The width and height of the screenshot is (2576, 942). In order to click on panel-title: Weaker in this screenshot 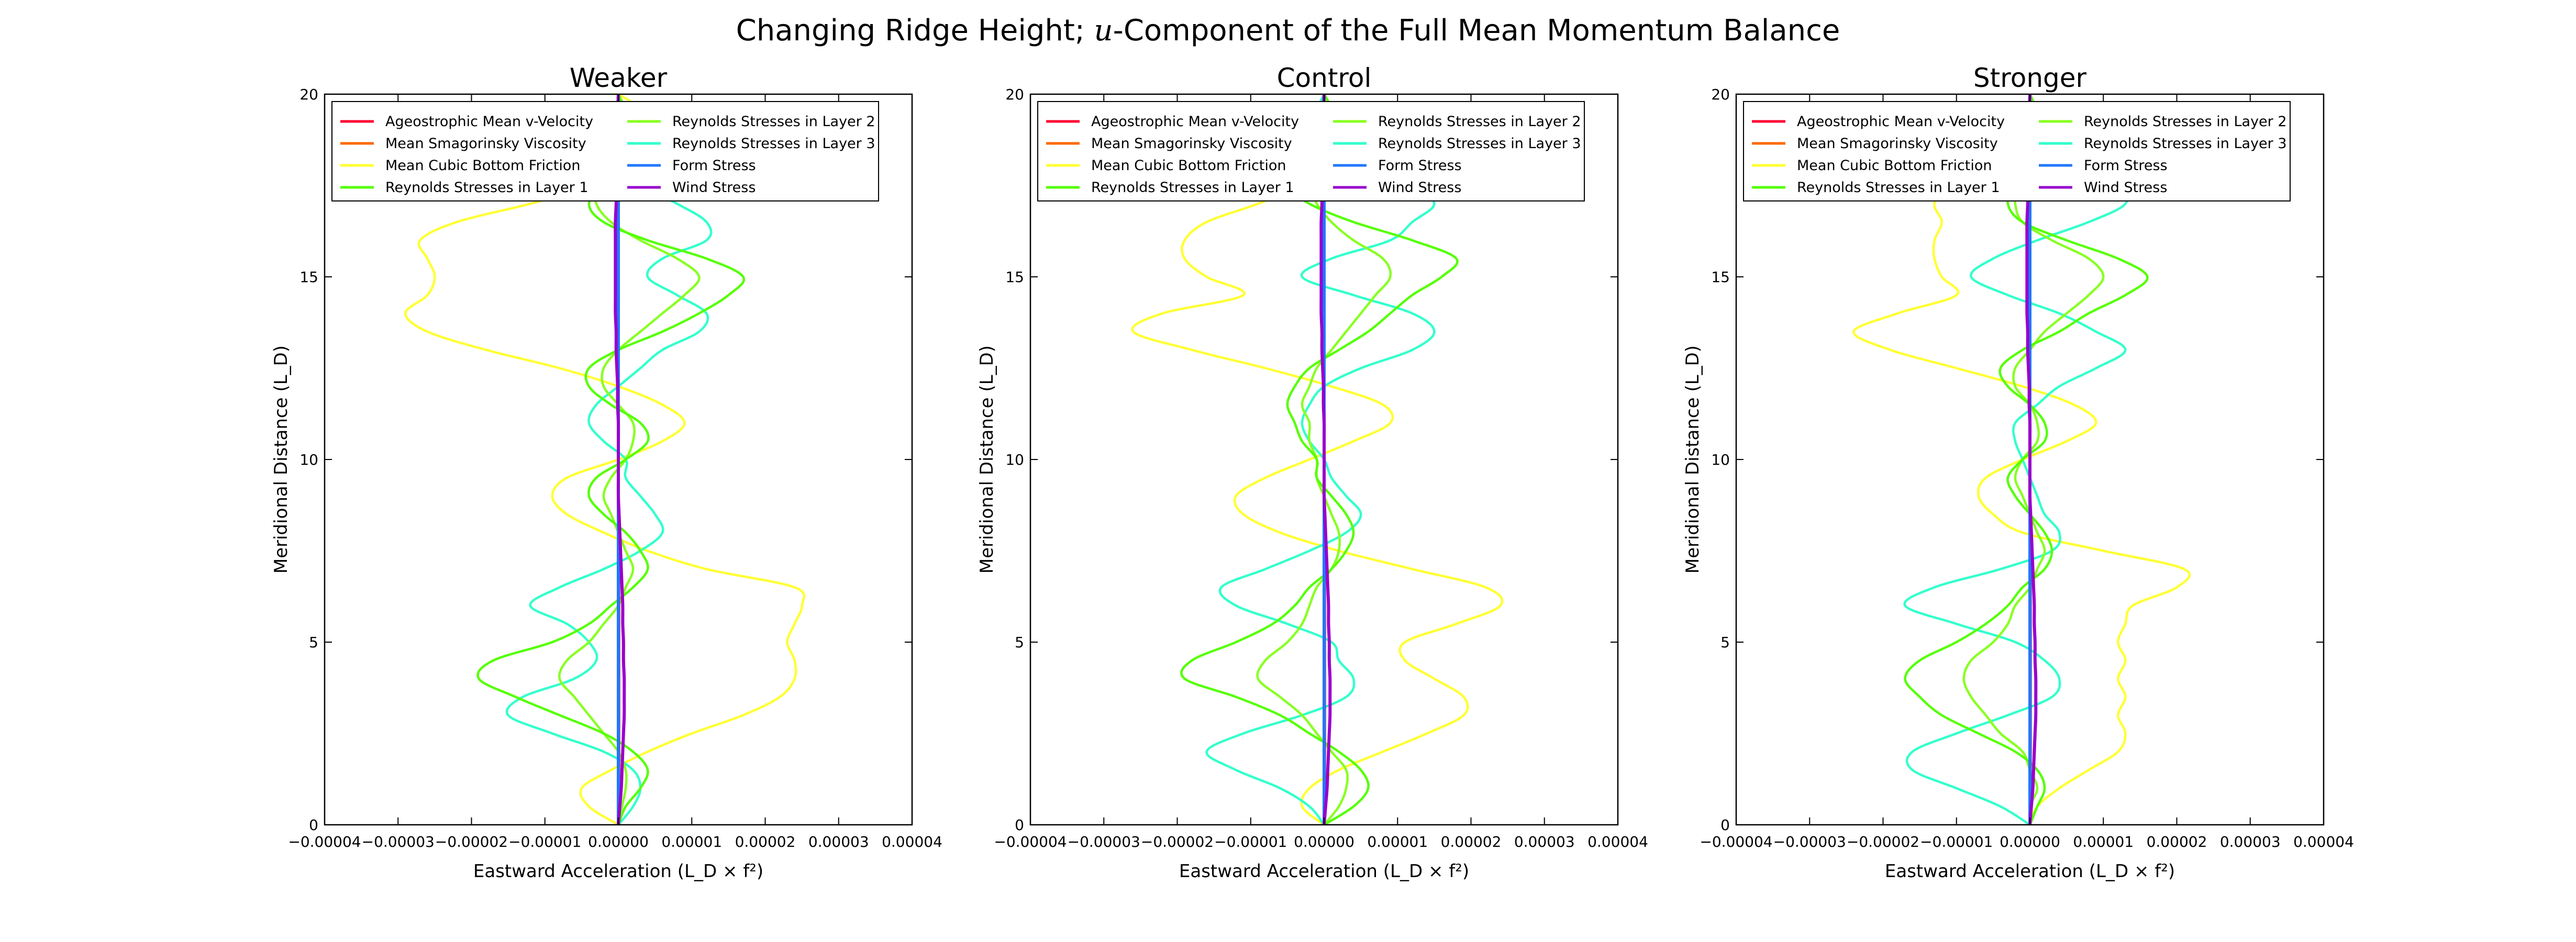, I will do `click(619, 78)`.